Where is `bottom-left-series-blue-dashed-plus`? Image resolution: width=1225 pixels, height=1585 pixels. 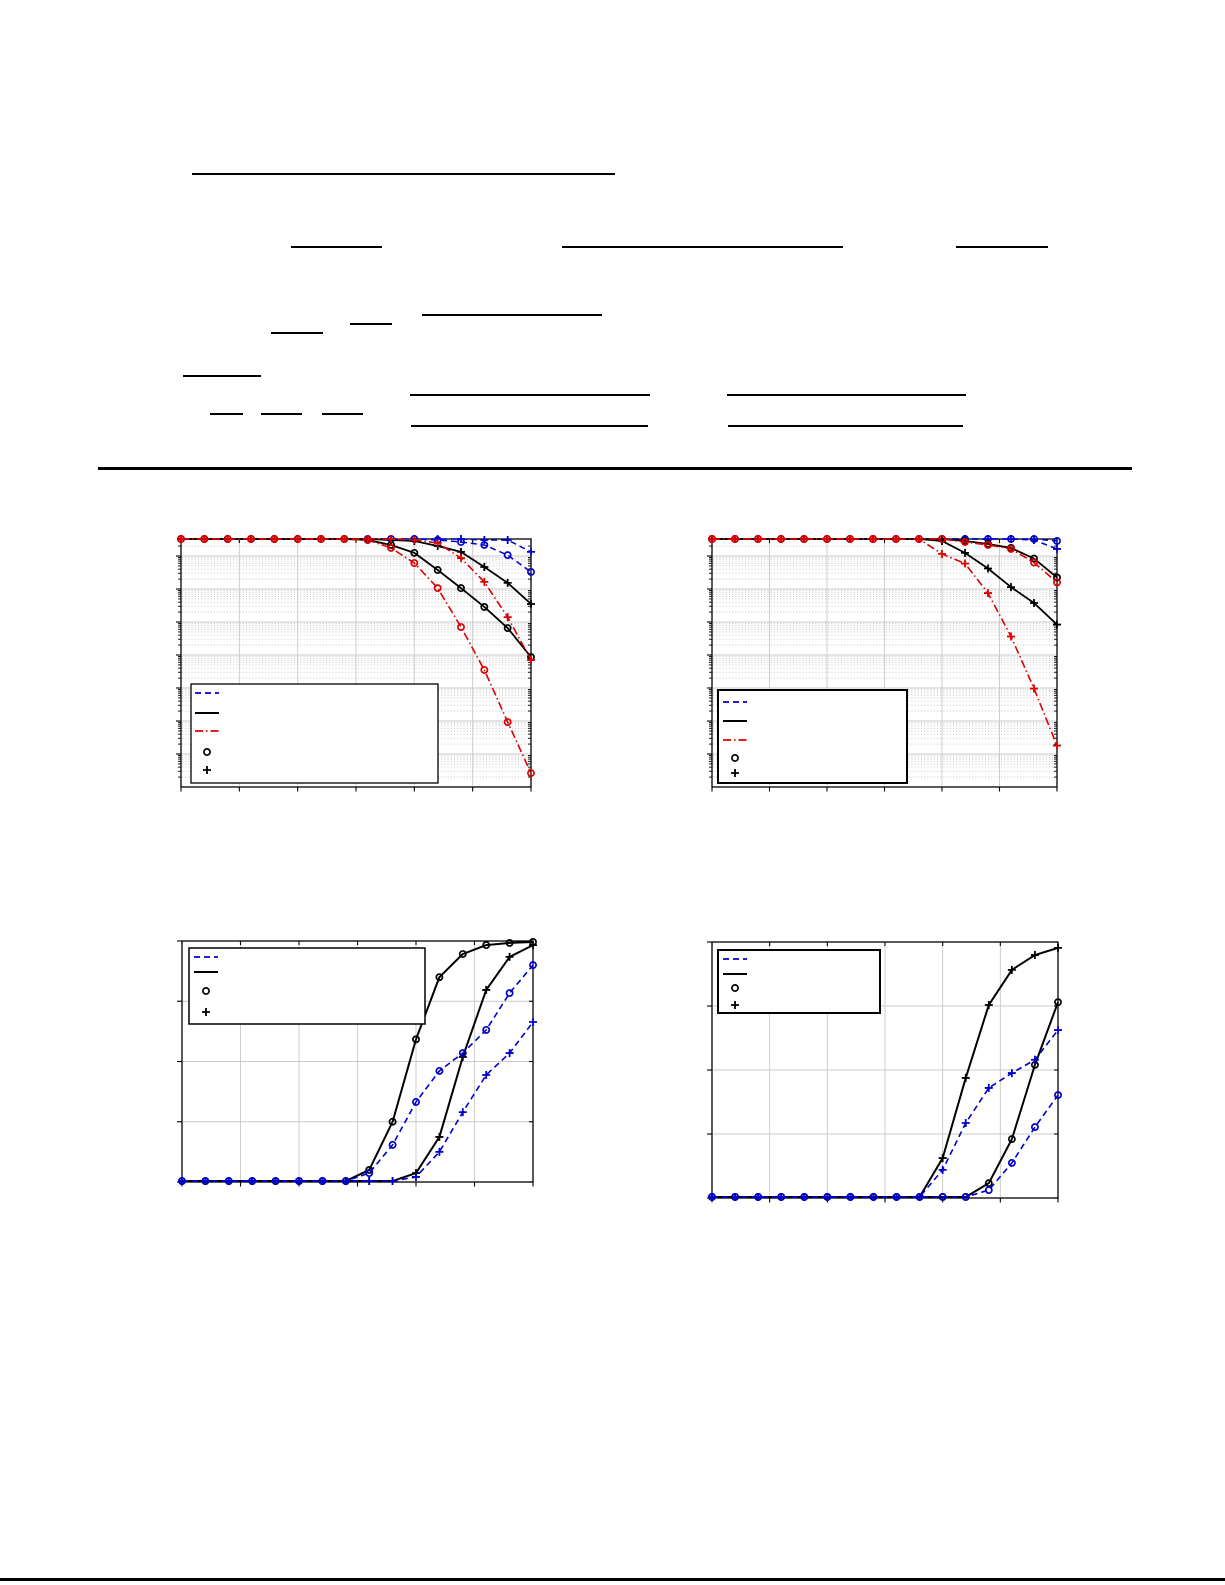 bottom-left-series-blue-dashed-plus is located at coordinates (358, 1101).